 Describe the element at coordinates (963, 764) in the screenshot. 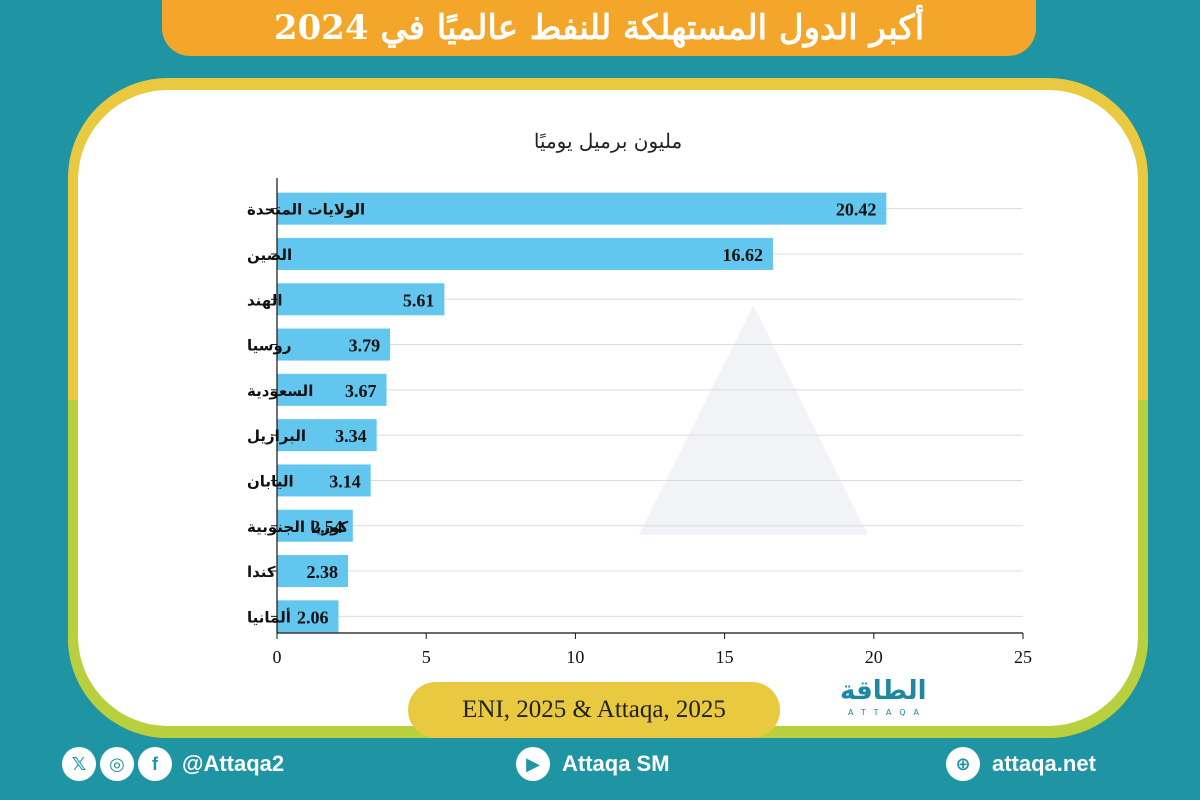

I see `globe-icon: ⊕` at that location.